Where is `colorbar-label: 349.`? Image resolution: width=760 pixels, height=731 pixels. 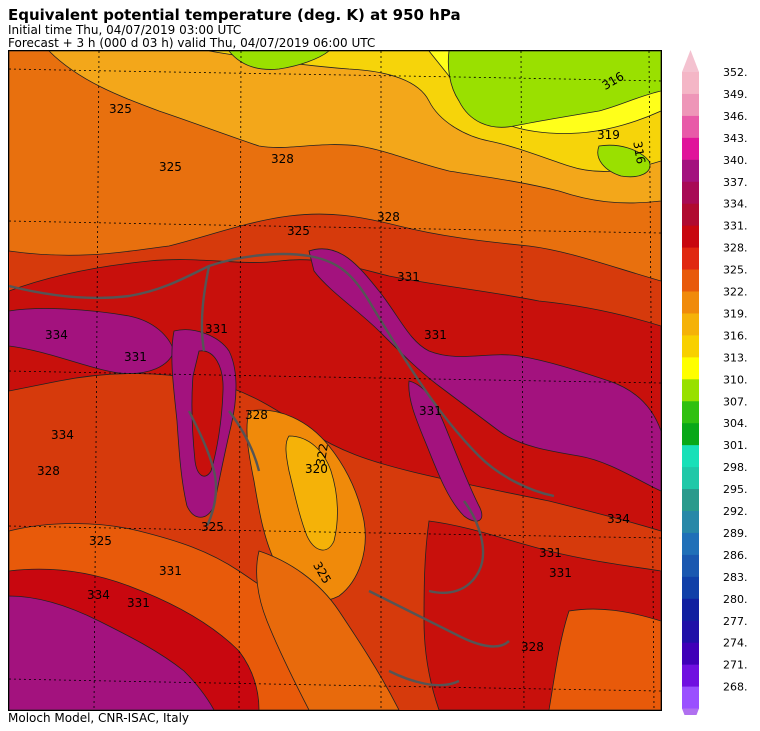 colorbar-label: 349. is located at coordinates (735, 94).